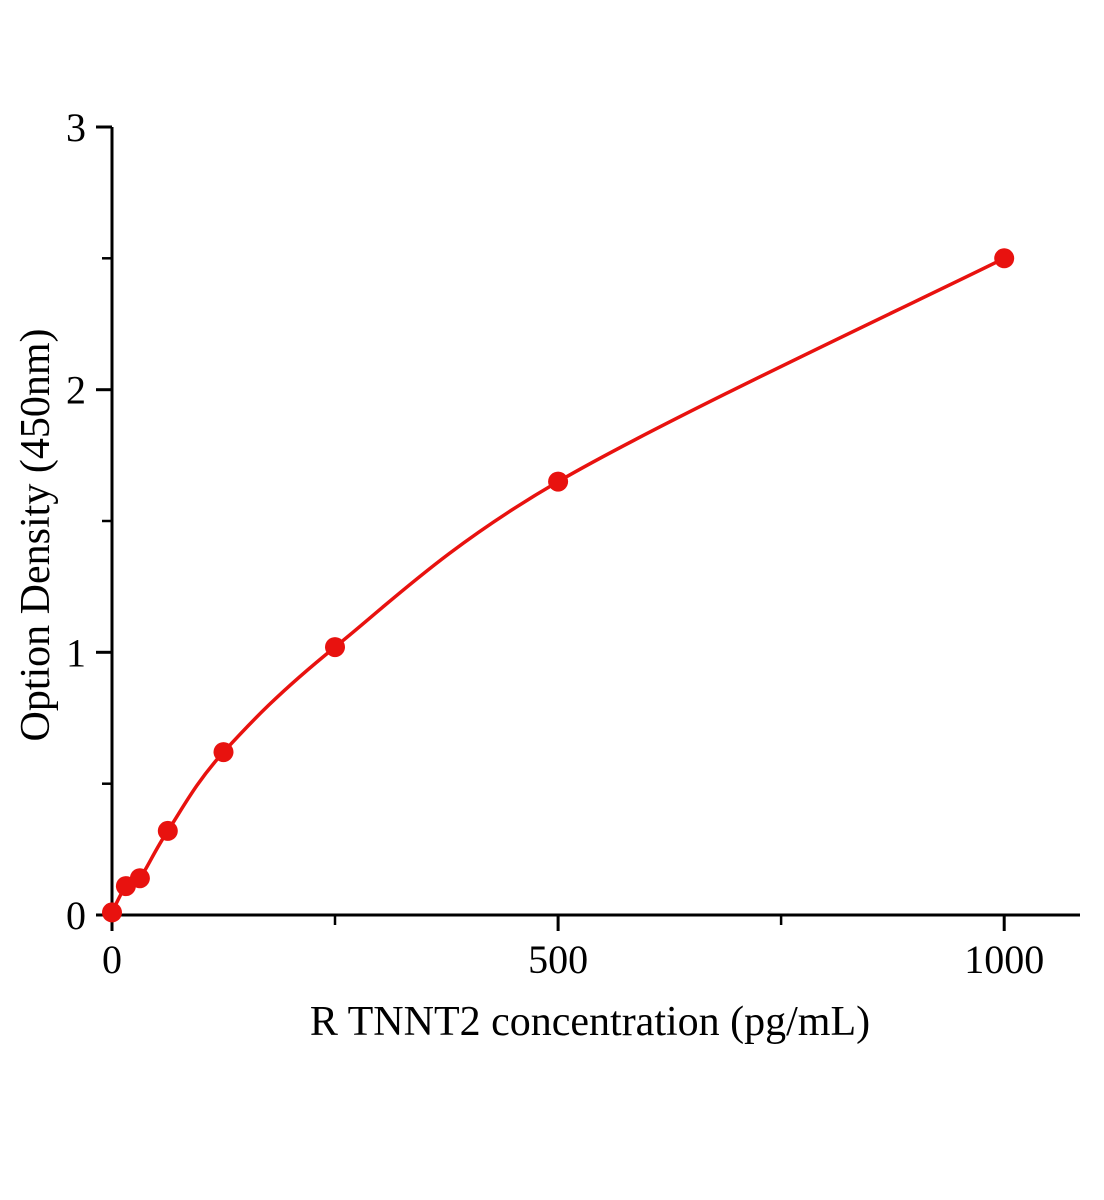 The width and height of the screenshot is (1104, 1200). I want to click on x-tick-label: 1000, so click(1004, 959).